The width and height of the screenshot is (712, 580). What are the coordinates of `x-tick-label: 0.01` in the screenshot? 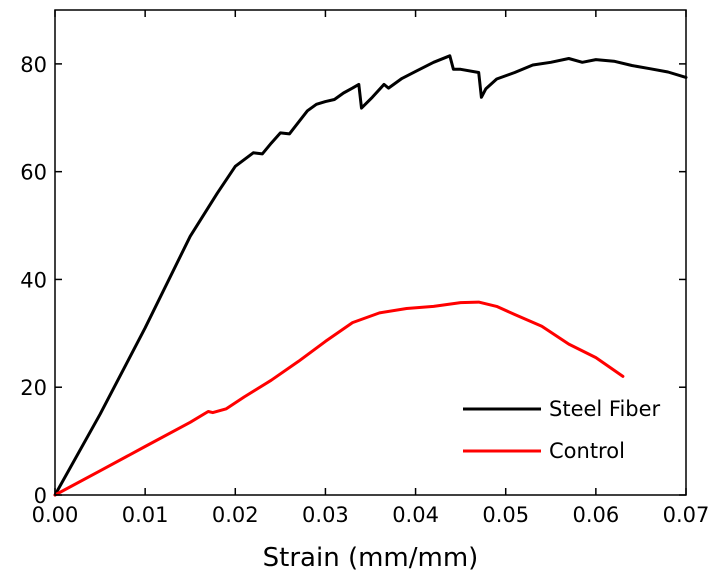 It's located at (145, 515).